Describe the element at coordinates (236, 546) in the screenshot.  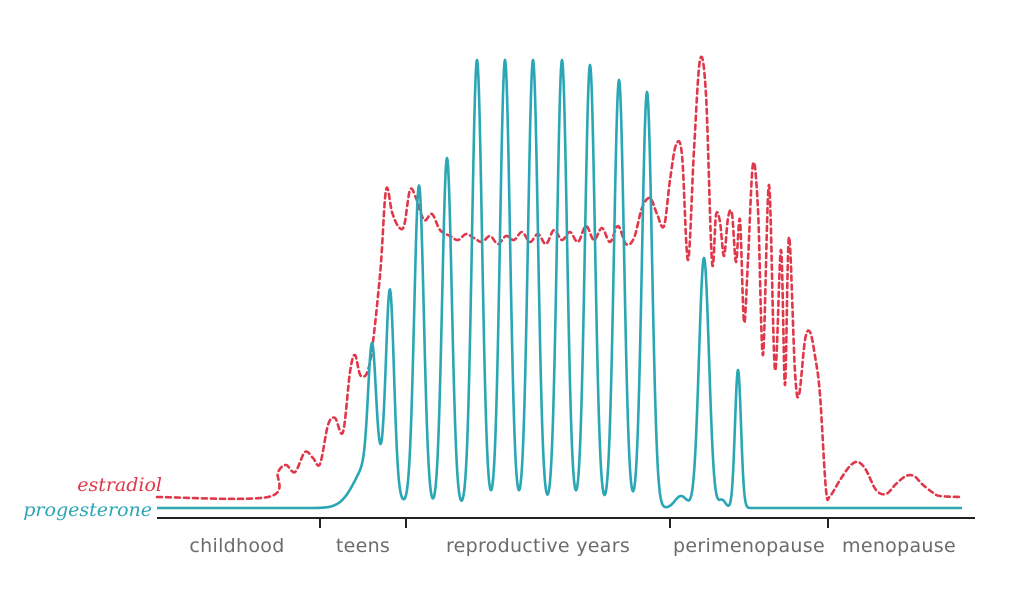
I see `phase-label-childhood: childhood` at that location.